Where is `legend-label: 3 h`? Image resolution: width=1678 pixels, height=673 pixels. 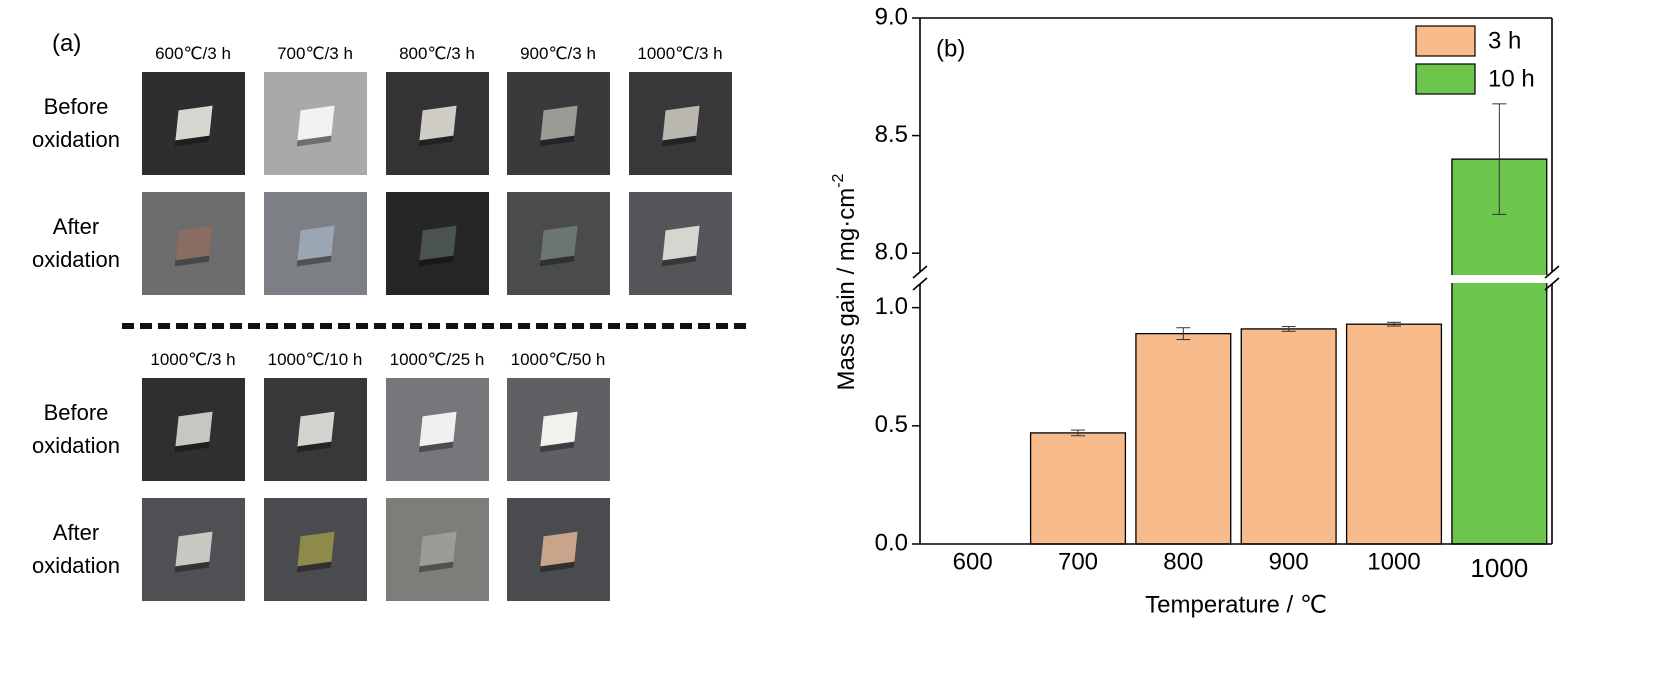
legend-label: 3 h is located at coordinates (1504, 40).